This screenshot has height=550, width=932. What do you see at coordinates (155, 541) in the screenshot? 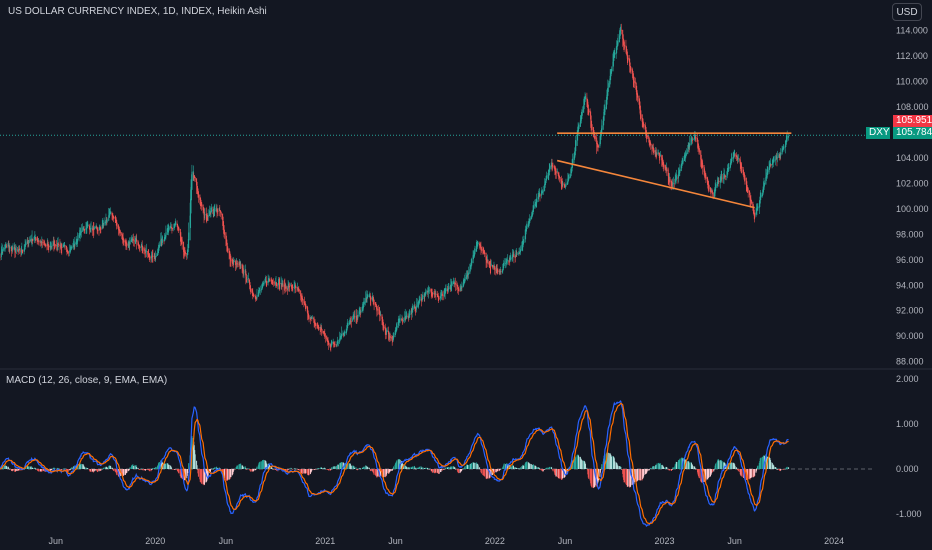
I see `time-axis-tick: 2020` at bounding box center [155, 541].